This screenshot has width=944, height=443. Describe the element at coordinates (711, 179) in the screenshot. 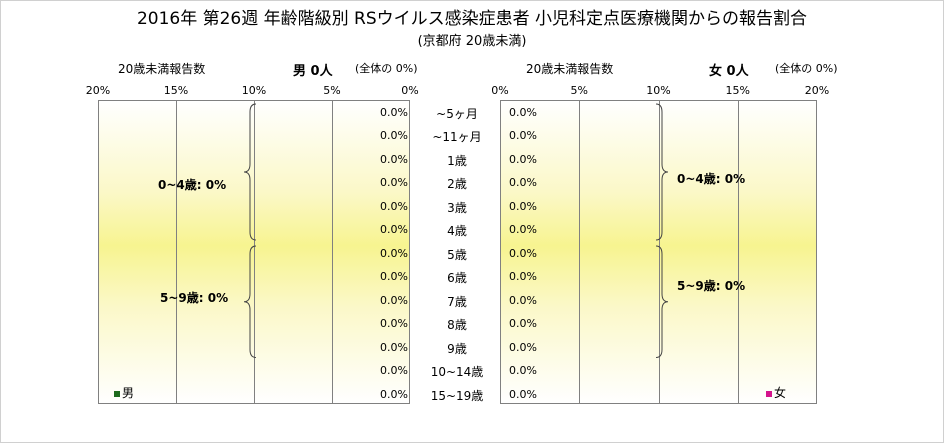

I see `group-label-female-0-4: 0~4歳: 0%` at that location.